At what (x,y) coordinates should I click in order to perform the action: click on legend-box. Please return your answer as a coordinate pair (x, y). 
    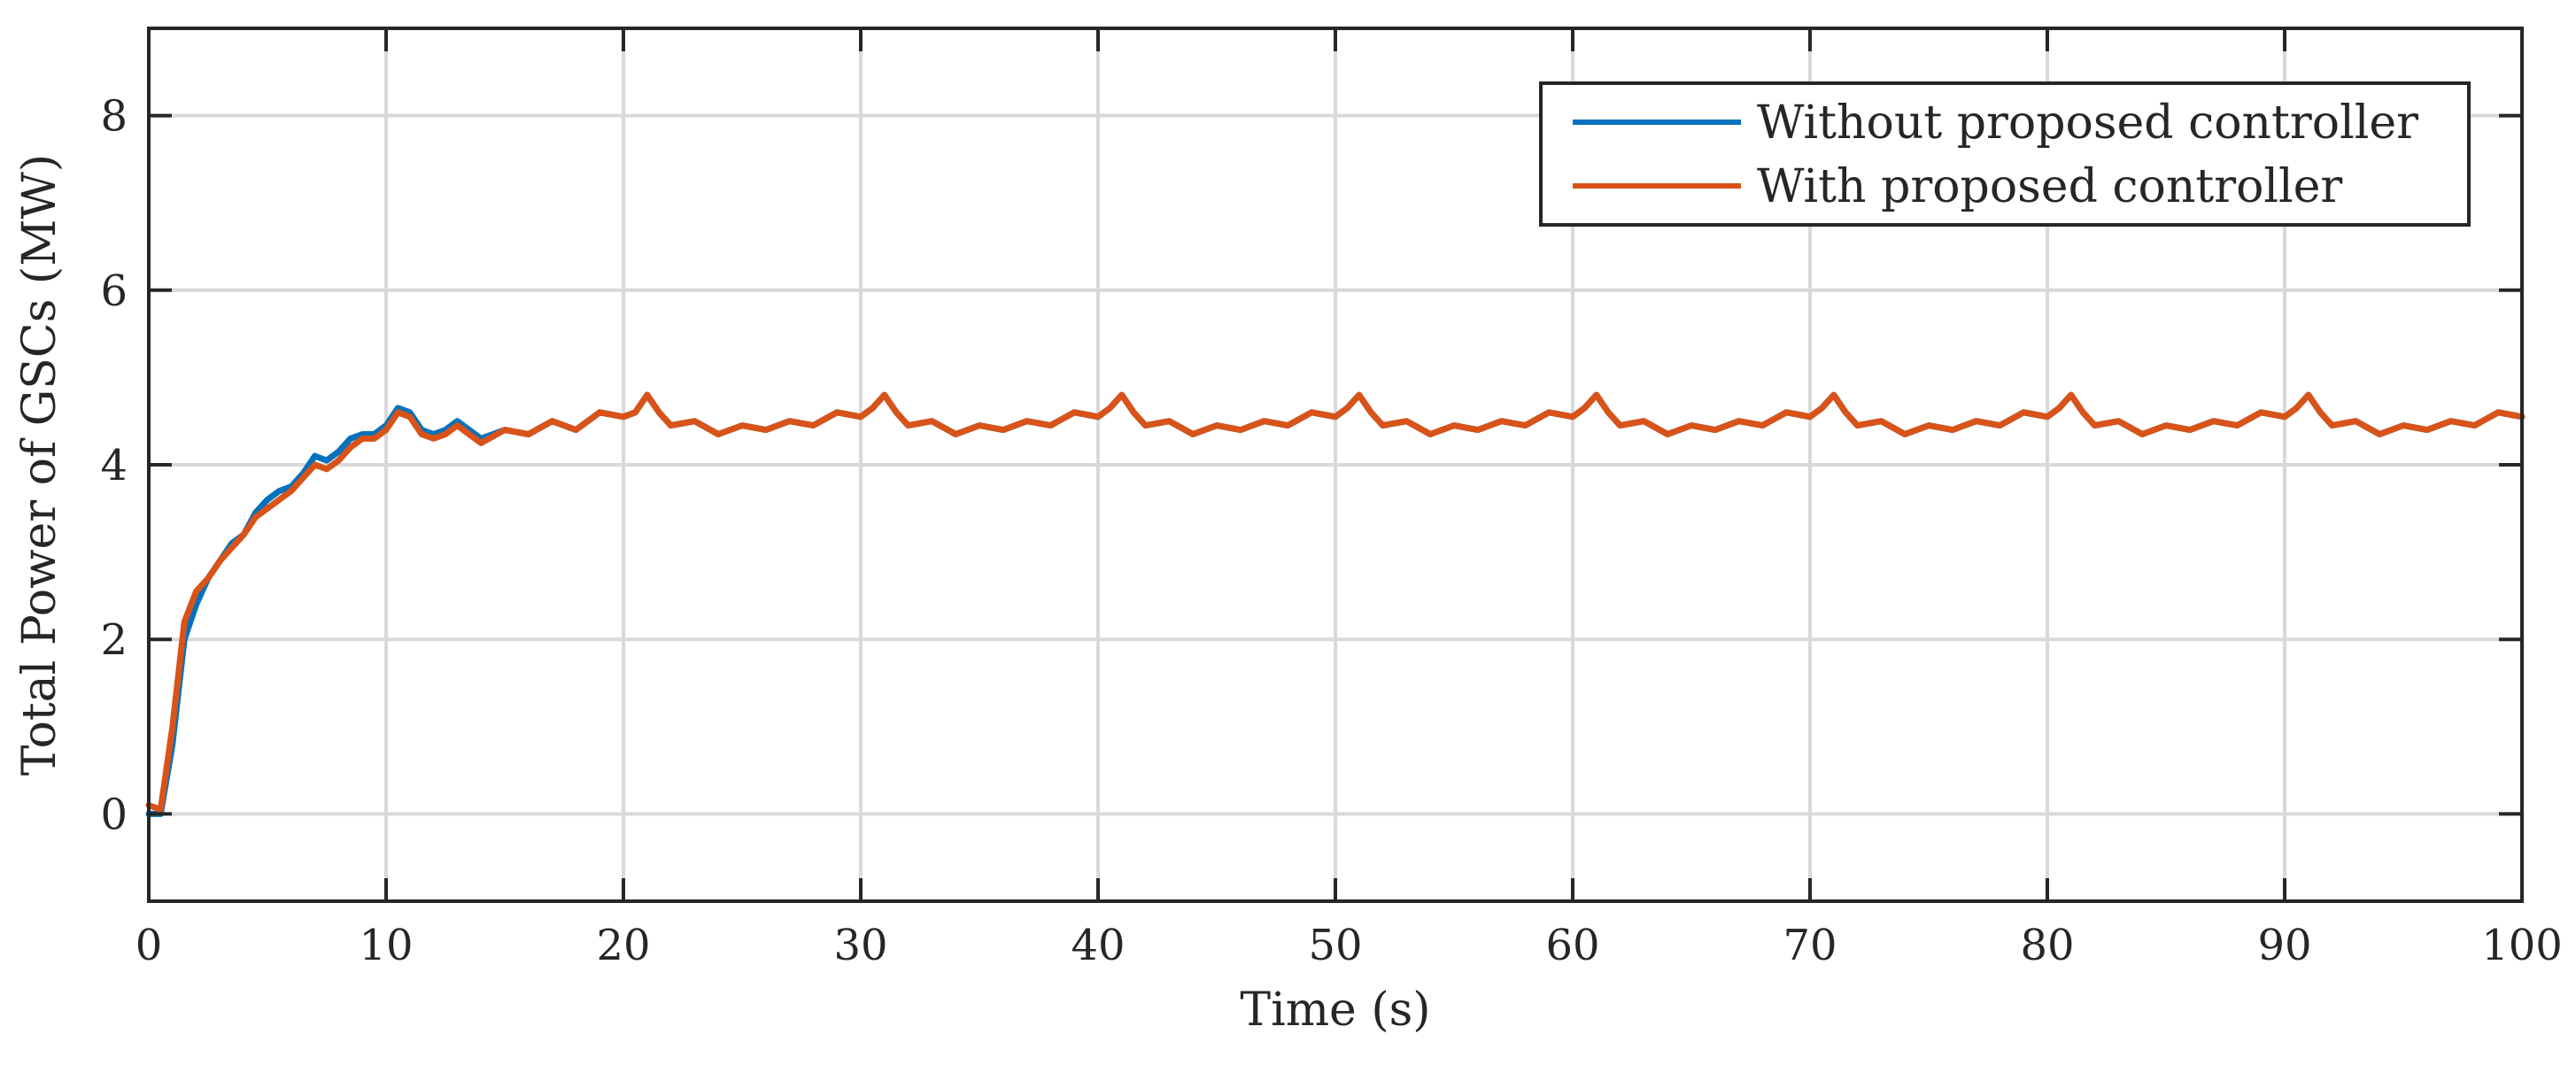
    Looking at the image, I should click on (2005, 154).